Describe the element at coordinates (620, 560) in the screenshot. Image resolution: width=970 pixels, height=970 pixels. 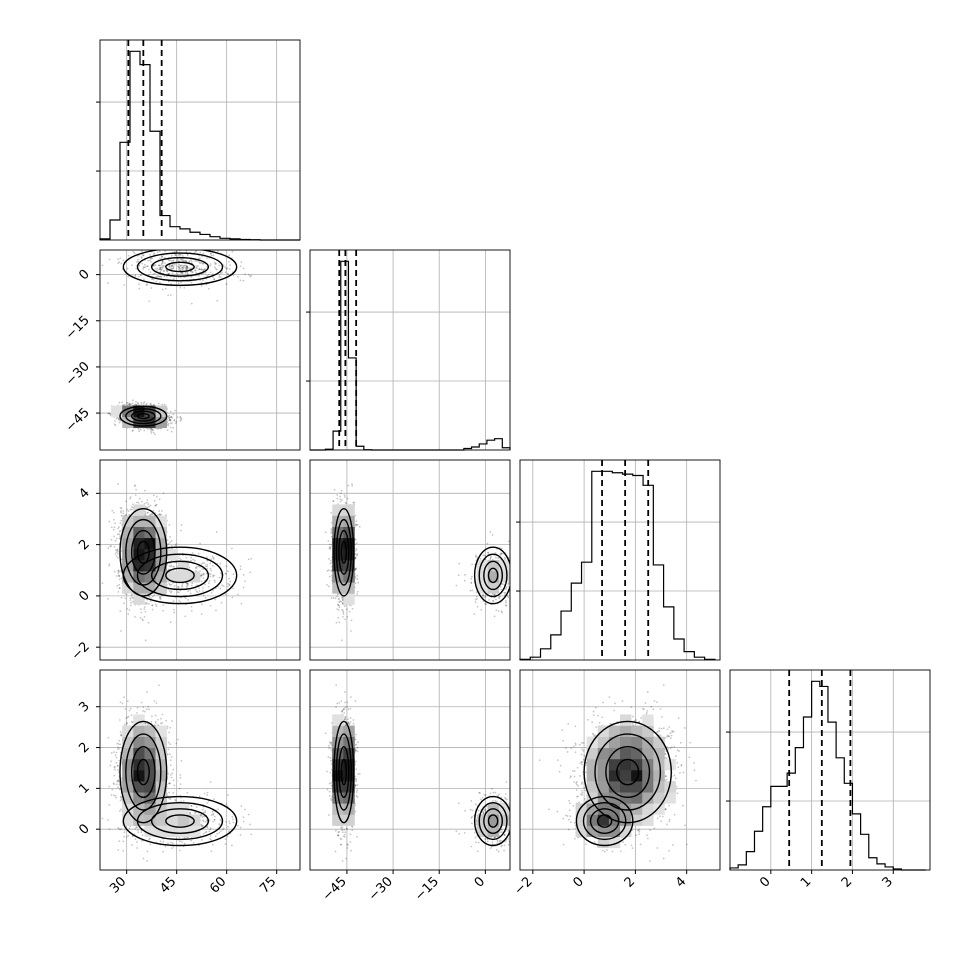
I see `panel-frame` at that location.